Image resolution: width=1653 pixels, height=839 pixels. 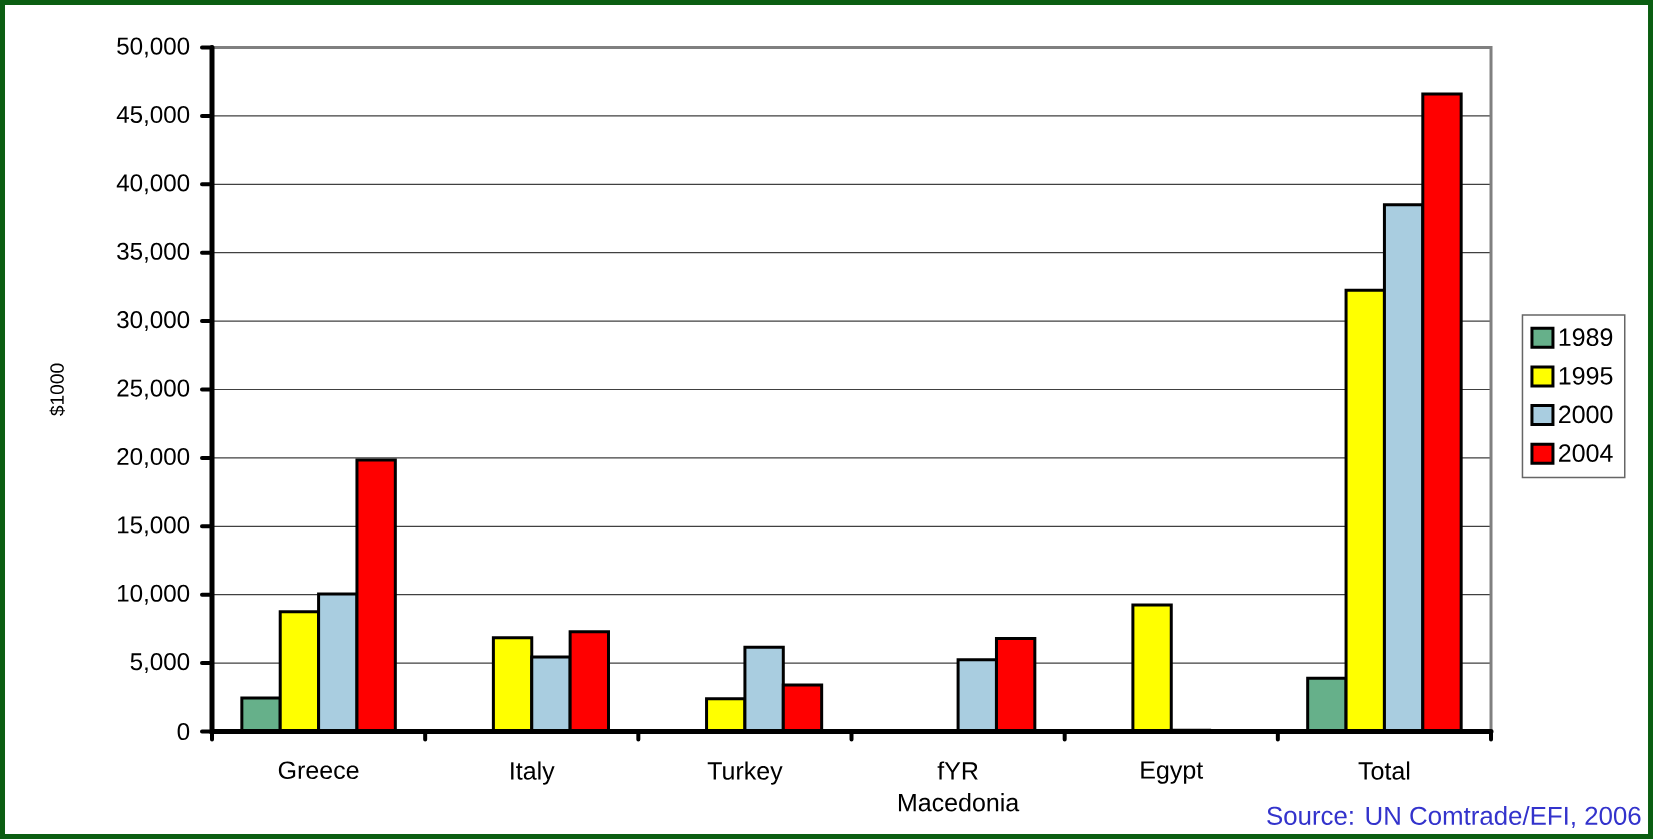 What do you see at coordinates (153, 457) in the screenshot?
I see `y-tick-label: 20,000` at bounding box center [153, 457].